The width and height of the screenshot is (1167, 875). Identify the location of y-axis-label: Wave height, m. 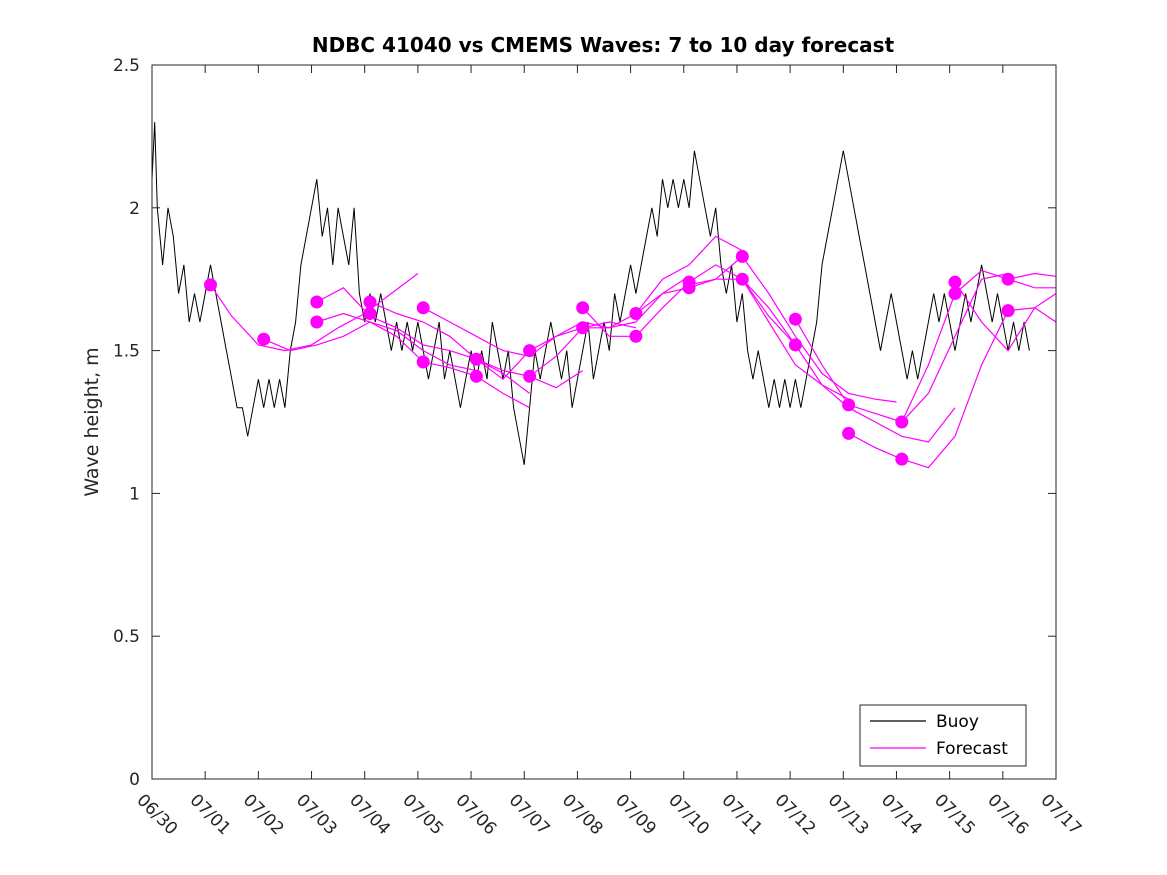
(92, 421).